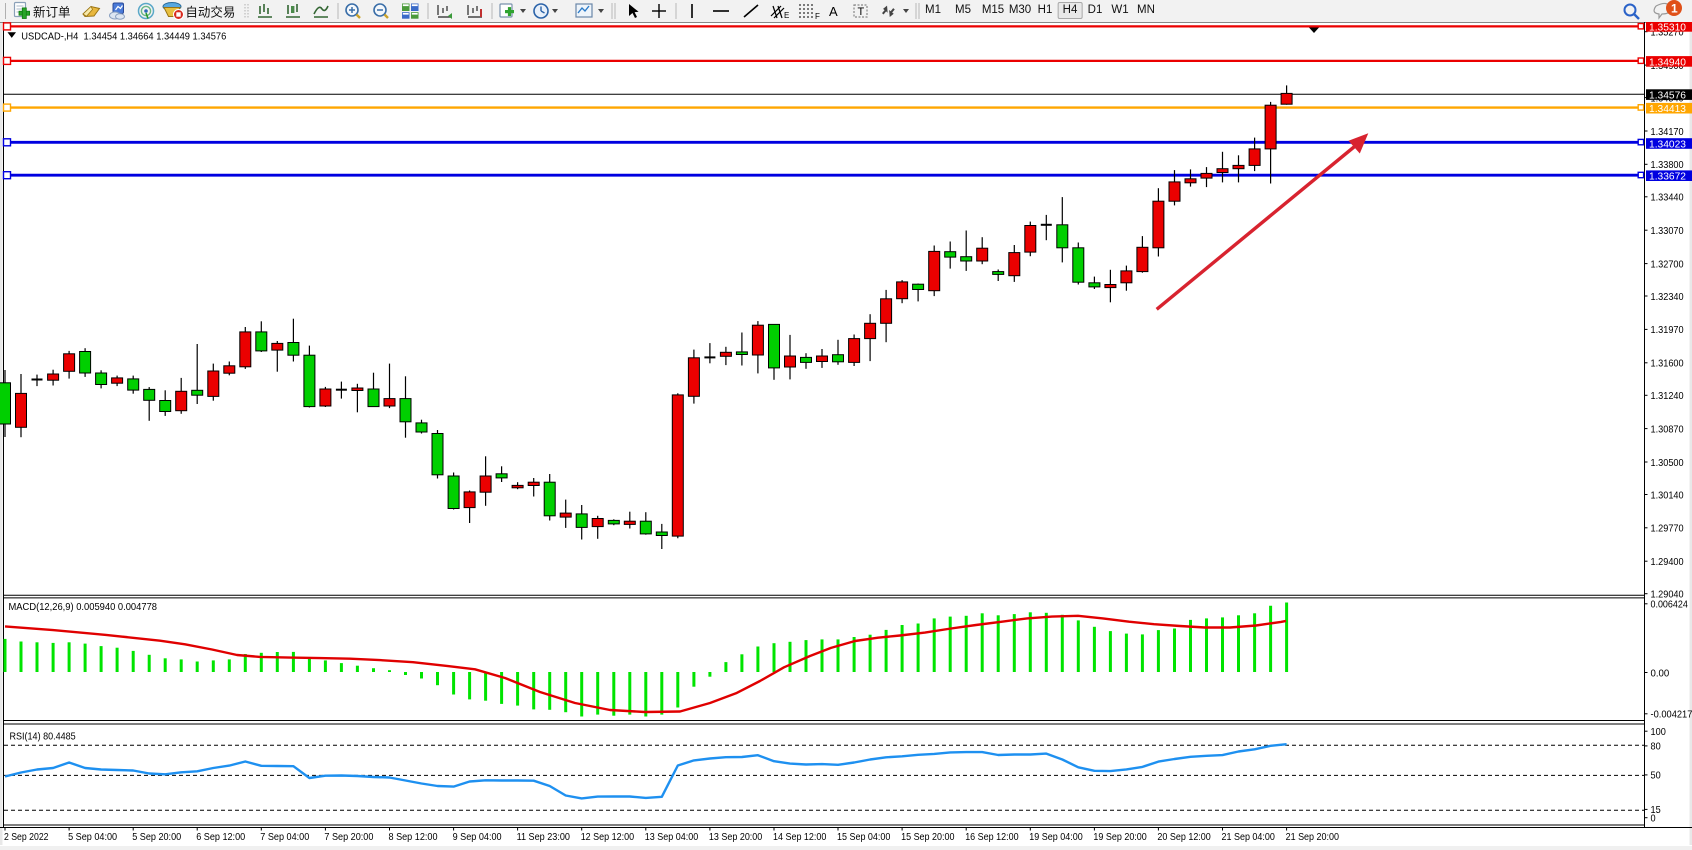 Image resolution: width=1692 pixels, height=850 pixels. I want to click on svg-text: 2 Sep 2022, so click(26, 837).